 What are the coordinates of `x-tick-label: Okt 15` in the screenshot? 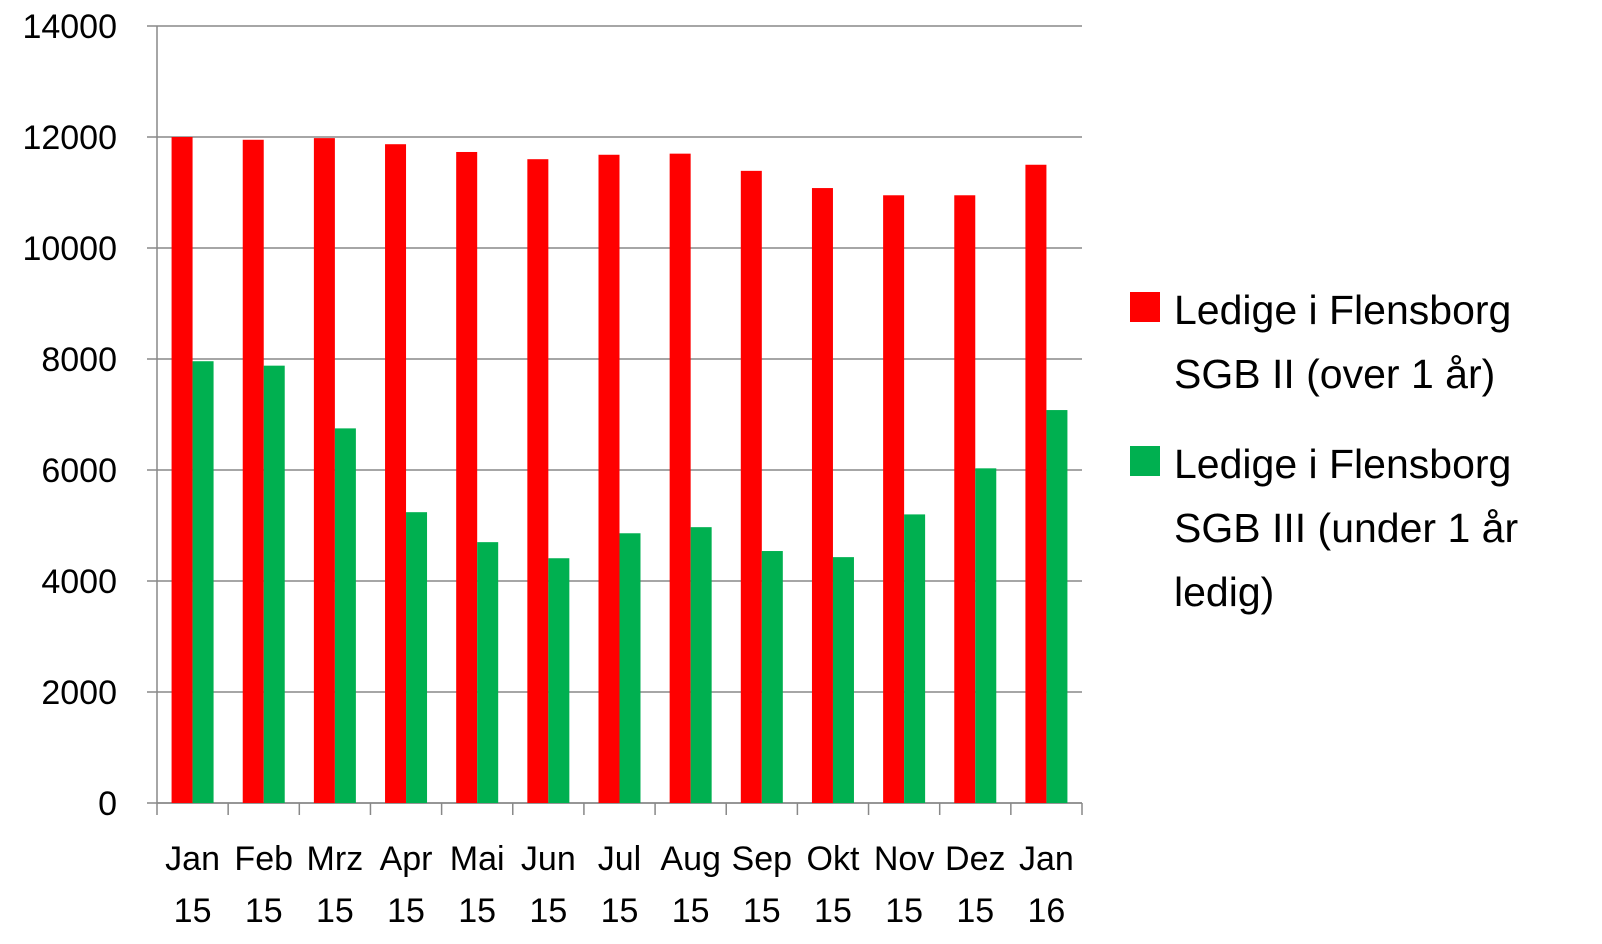 It's located at (833, 885).